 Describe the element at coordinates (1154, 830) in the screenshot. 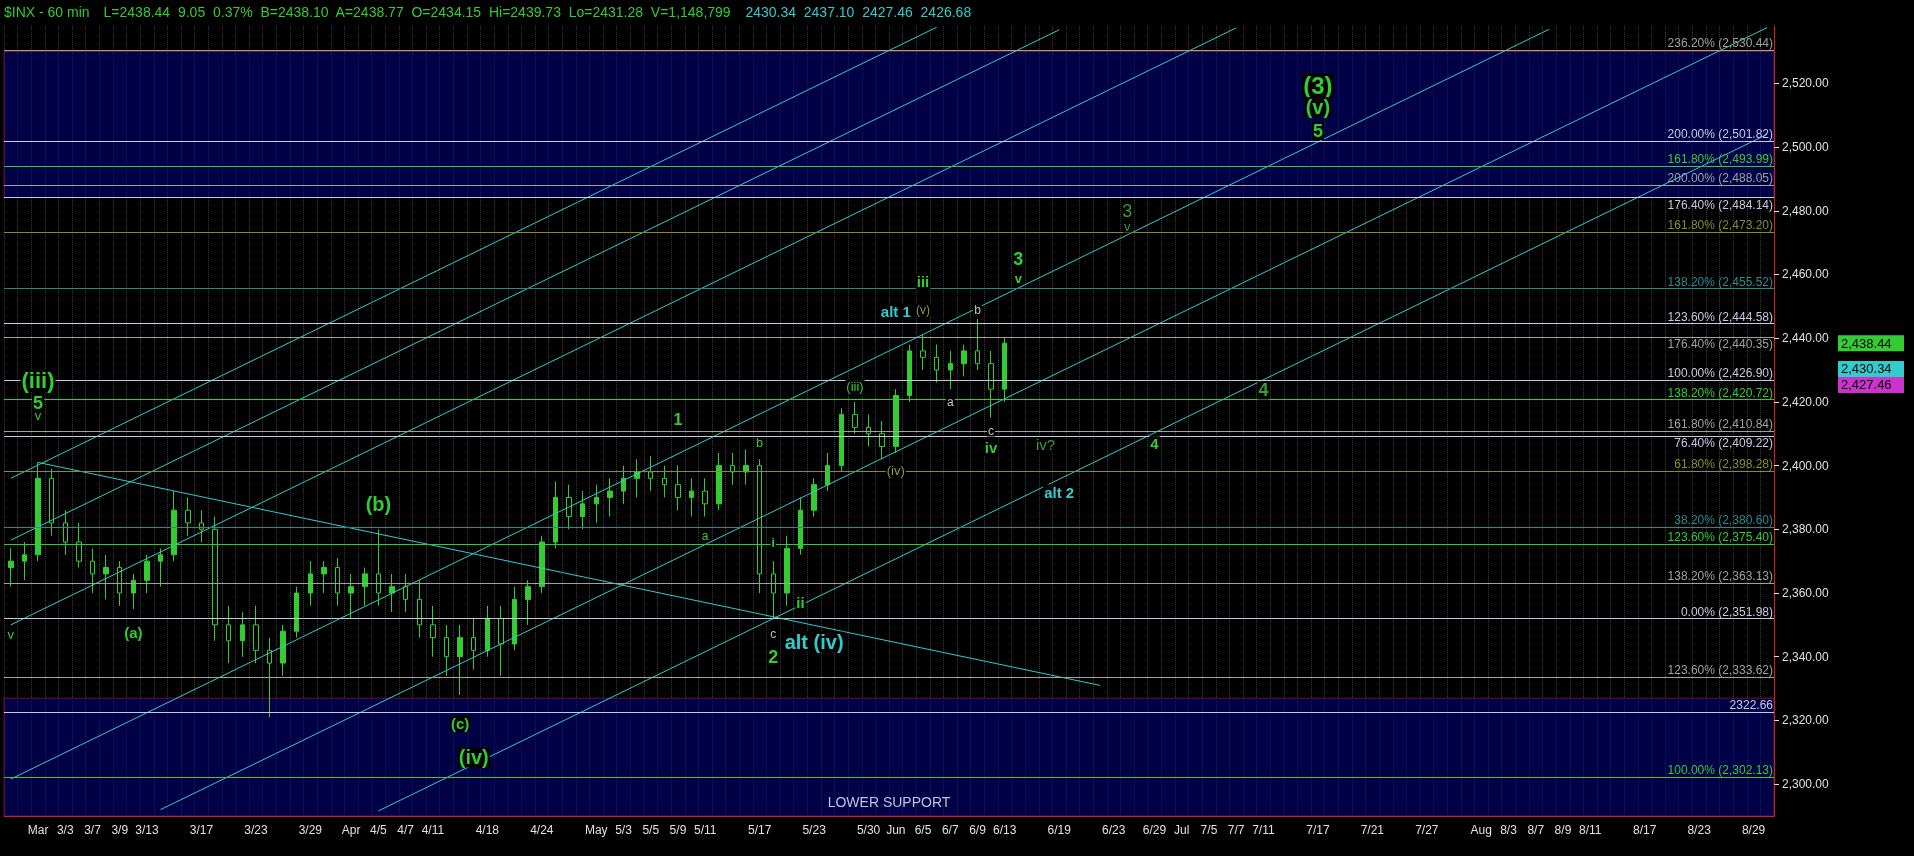

I see `x-tick-label: 6/29` at that location.